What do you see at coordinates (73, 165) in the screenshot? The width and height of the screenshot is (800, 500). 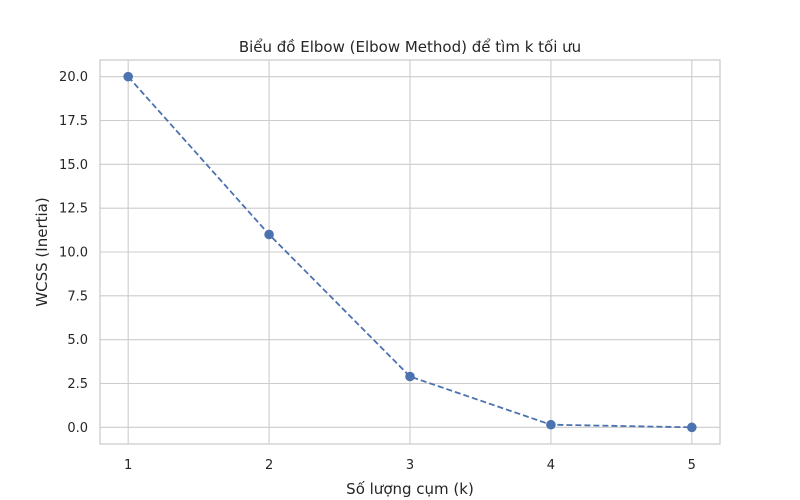 I see `y-tick-label: 15.0` at bounding box center [73, 165].